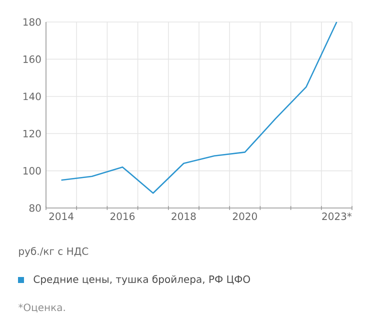 The height and width of the screenshot is (330, 371). What do you see at coordinates (32, 59) in the screenshot?
I see `y-tick-label: 160` at bounding box center [32, 59].